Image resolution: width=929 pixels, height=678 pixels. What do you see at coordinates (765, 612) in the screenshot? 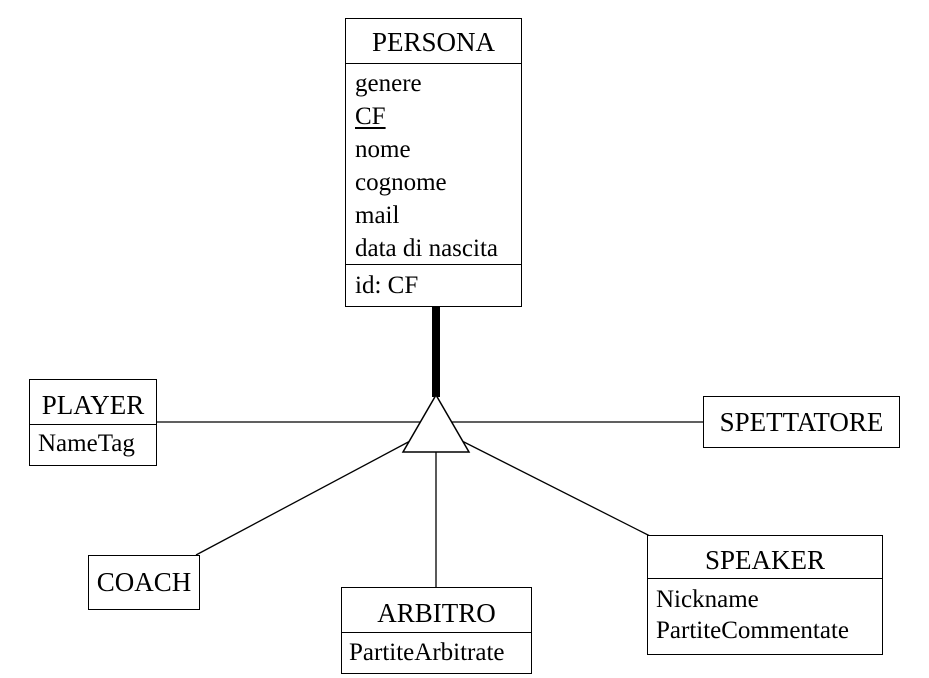
I see `entity-speaker-attributes: Nickname PartiteCommentate` at bounding box center [765, 612].